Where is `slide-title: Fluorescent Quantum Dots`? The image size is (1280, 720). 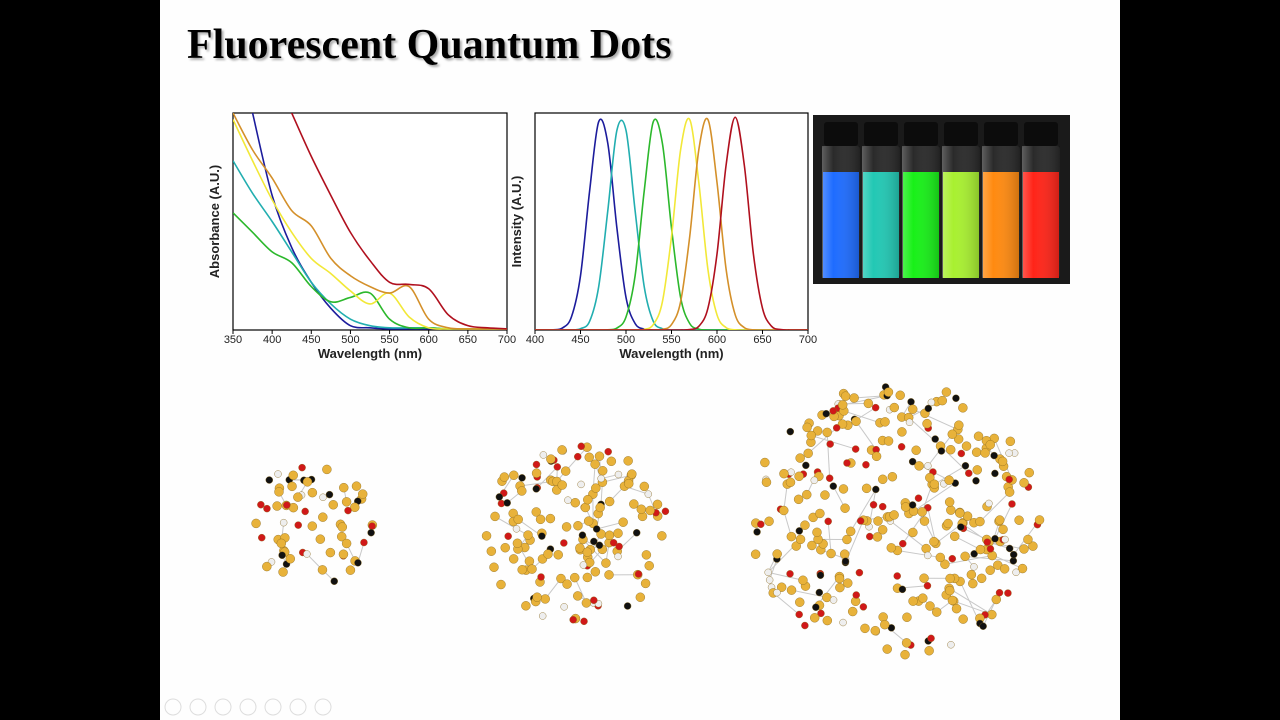
slide-title: Fluorescent Quantum Dots is located at coordinates (429, 45).